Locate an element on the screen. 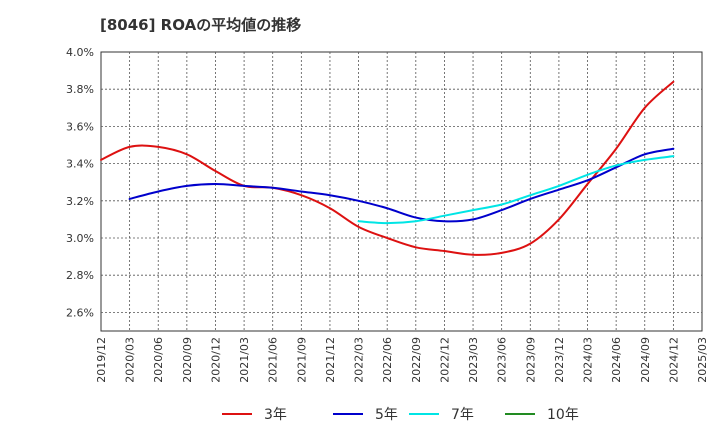 This screenshot has width=720, height=444. x-tick-label: 2022/09 is located at coordinates (416, 360).